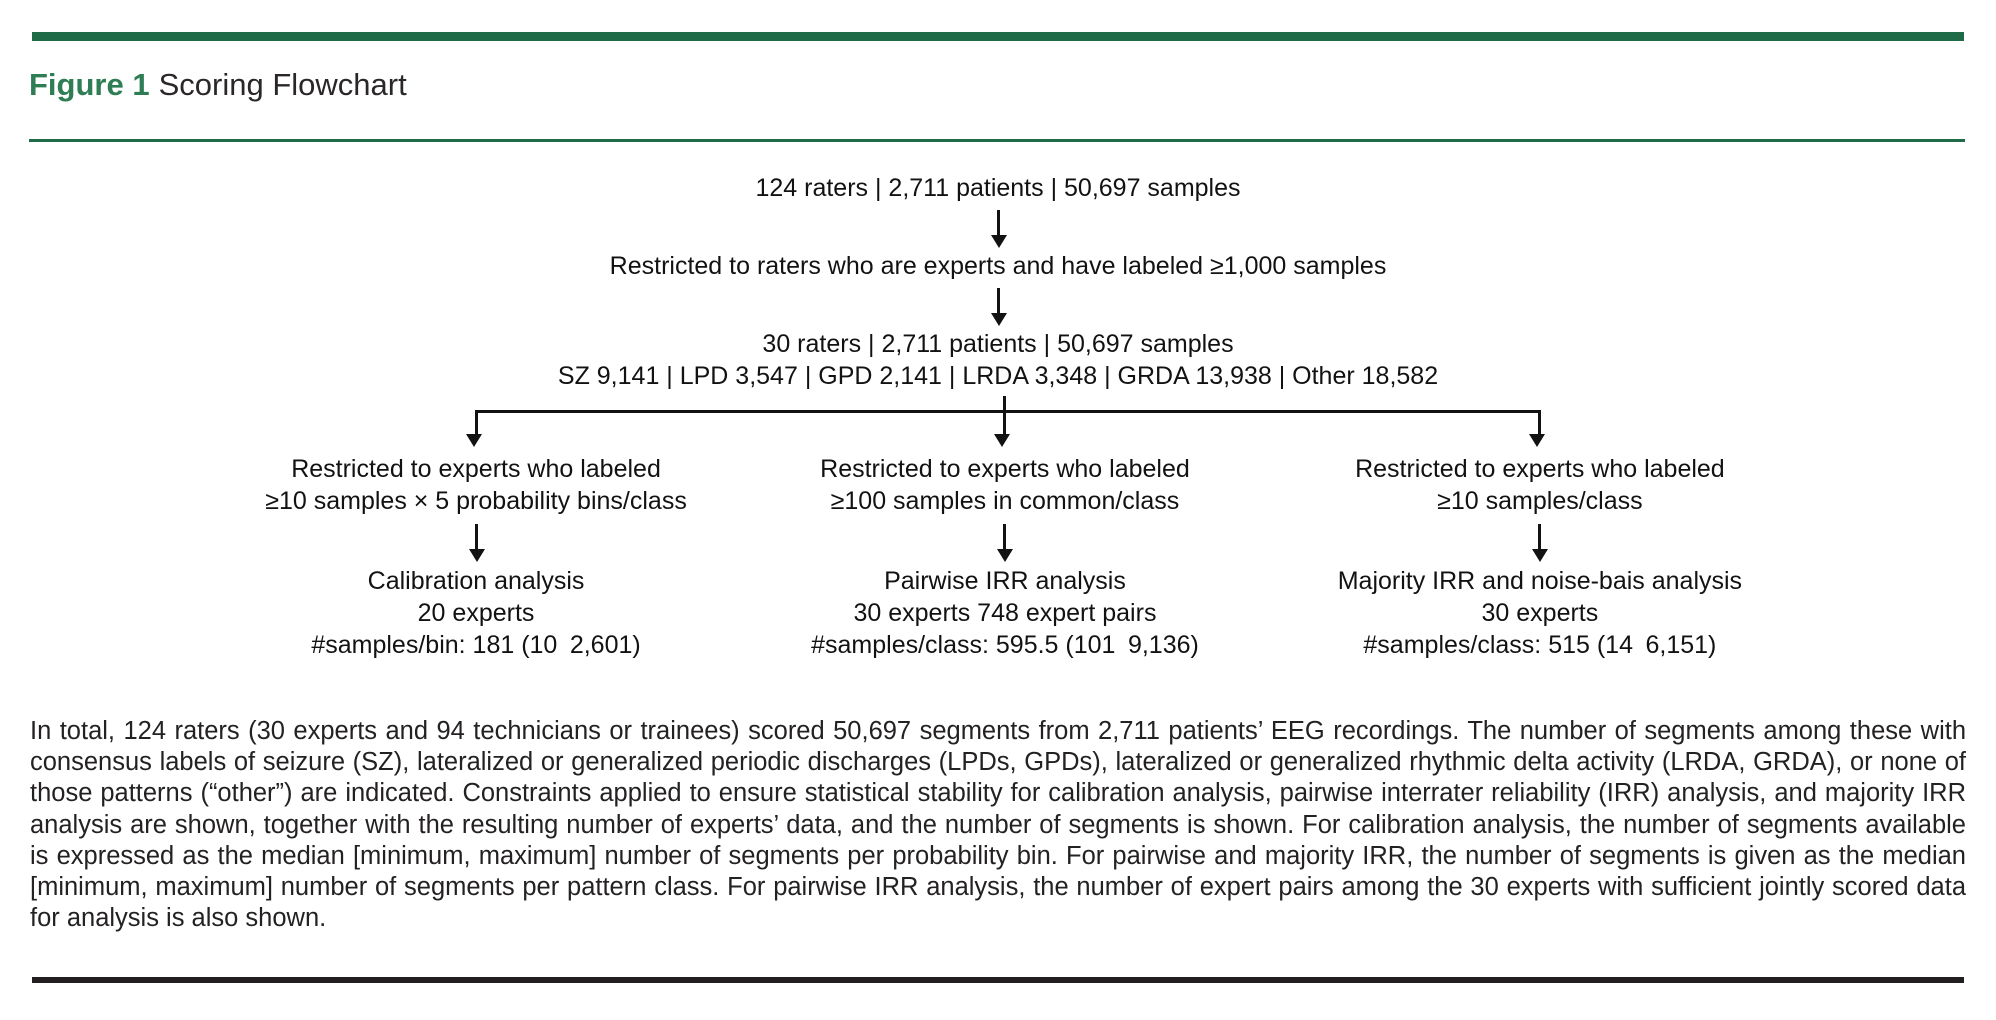 Image resolution: width=1996 pixels, height=1020 pixels. Describe the element at coordinates (1005, 645) in the screenshot. I see `result-pairwise-line3: #samples/class: 595.5 (101 9,136)` at that location.